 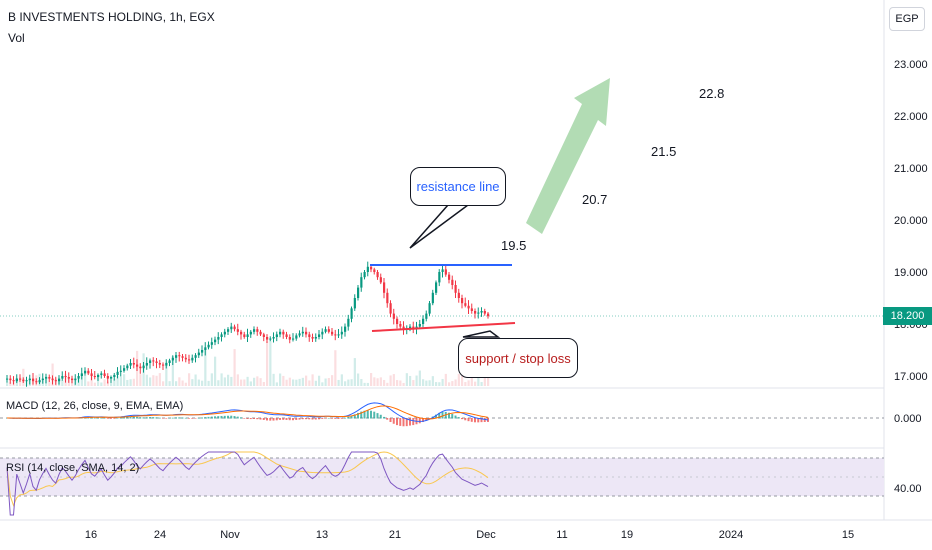 I want to click on rsi-group, so click(x=247, y=483).